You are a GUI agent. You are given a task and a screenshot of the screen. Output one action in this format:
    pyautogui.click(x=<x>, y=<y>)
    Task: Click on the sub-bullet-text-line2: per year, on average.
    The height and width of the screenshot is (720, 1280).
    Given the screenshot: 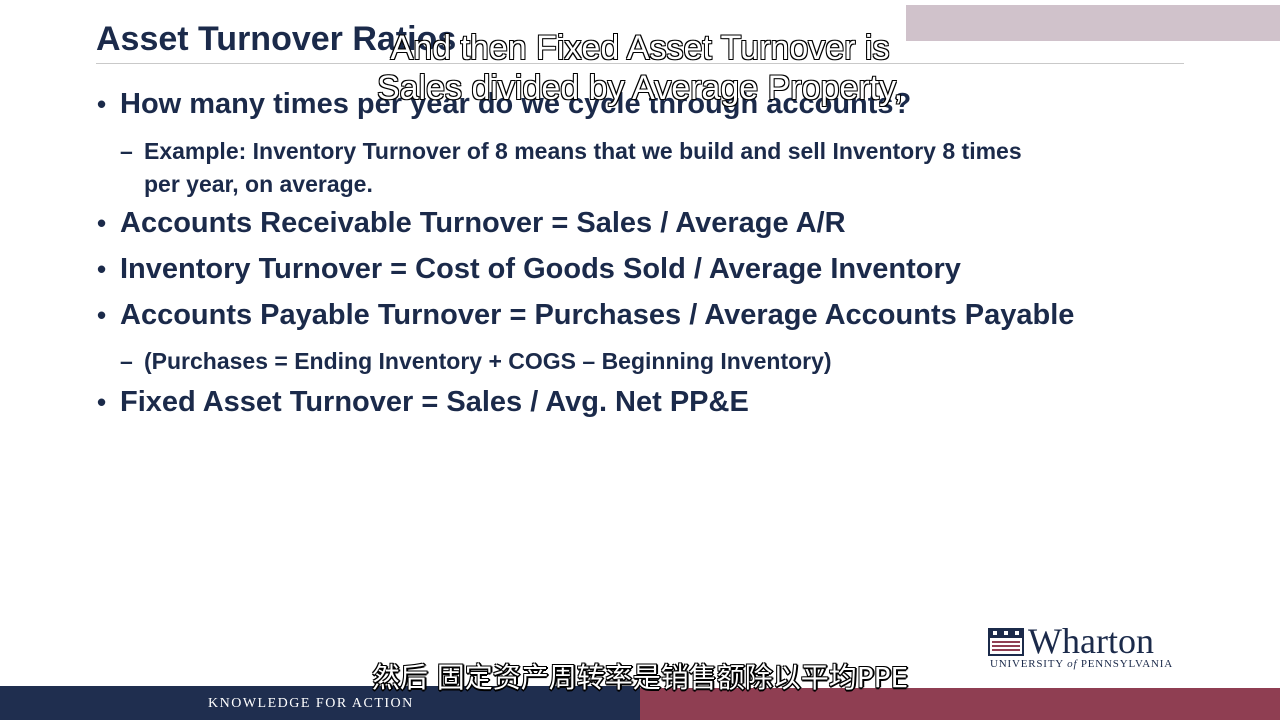 What is the action you would take?
    pyautogui.click(x=258, y=184)
    